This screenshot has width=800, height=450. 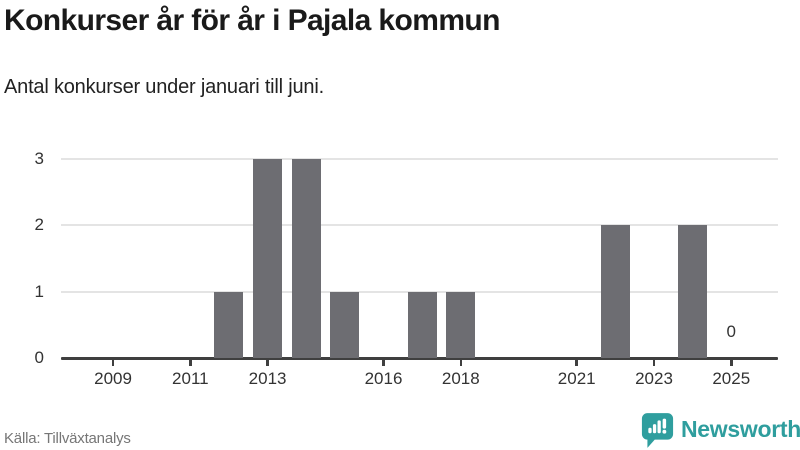 I want to click on x-axis-tick-2018, so click(x=461, y=362).